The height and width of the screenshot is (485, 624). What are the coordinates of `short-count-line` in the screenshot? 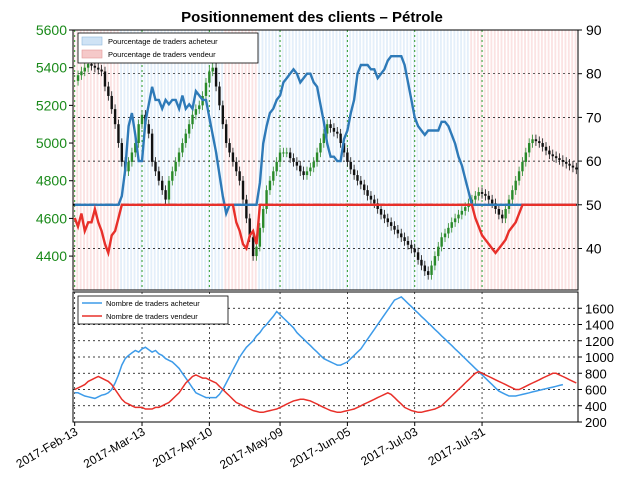 It's located at (325, 392).